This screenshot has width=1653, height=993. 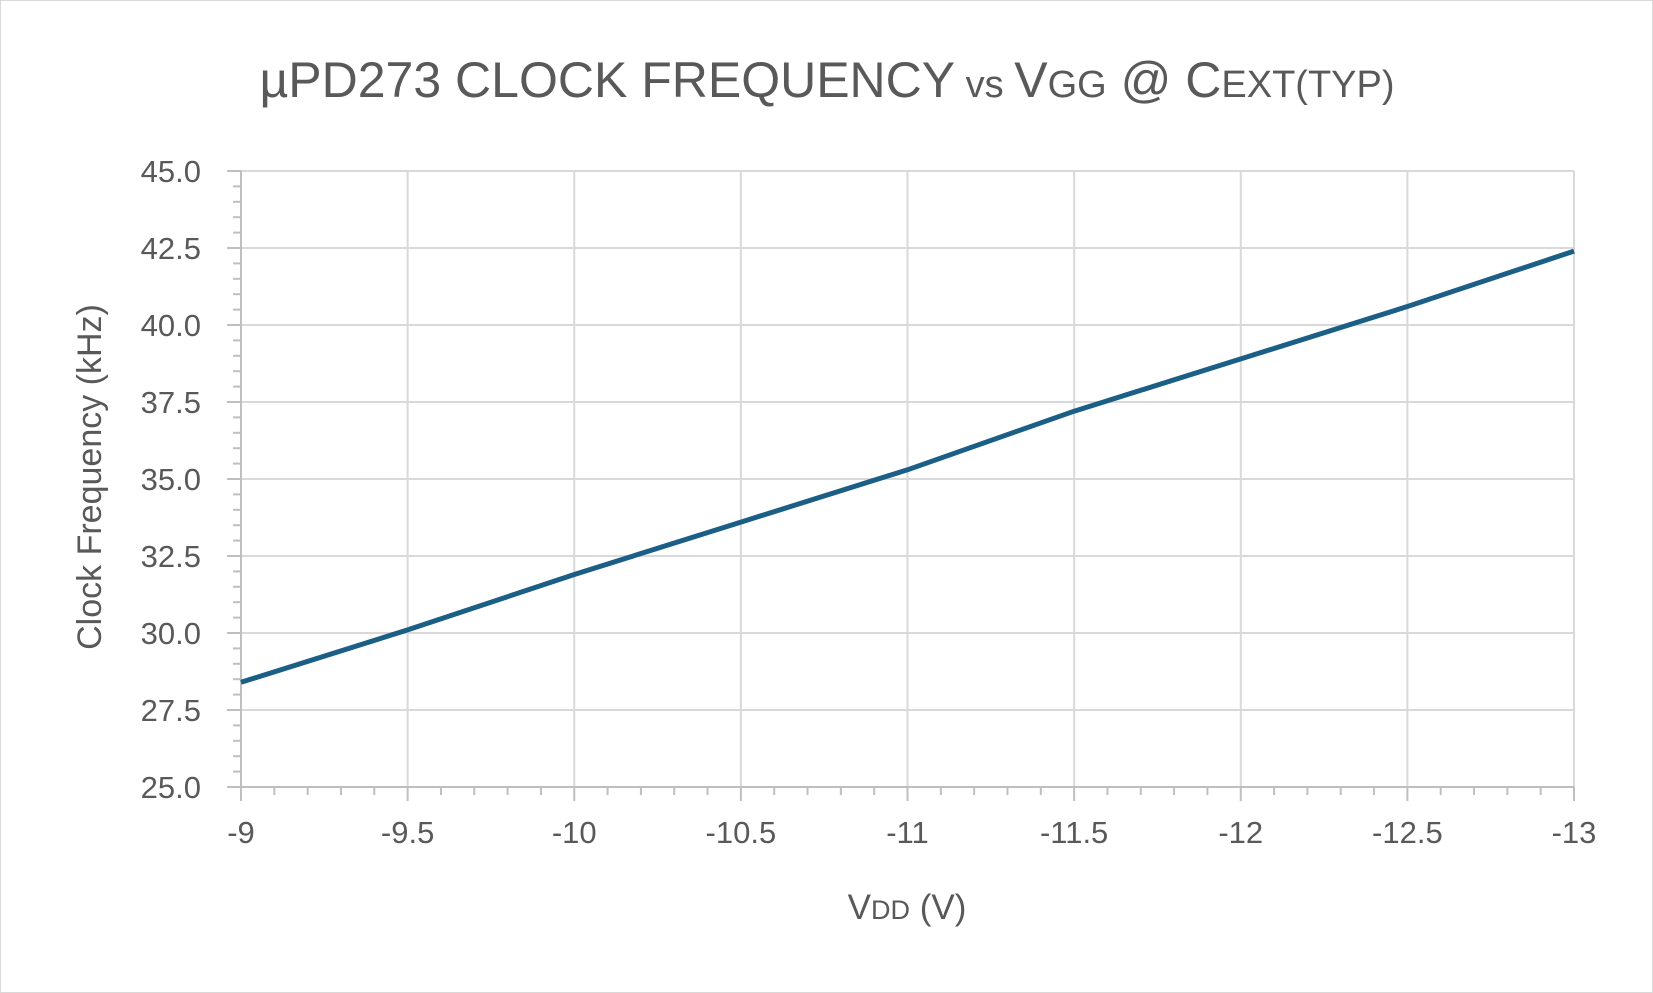 What do you see at coordinates (171, 325) in the screenshot?
I see `y-tick-label: 40.0` at bounding box center [171, 325].